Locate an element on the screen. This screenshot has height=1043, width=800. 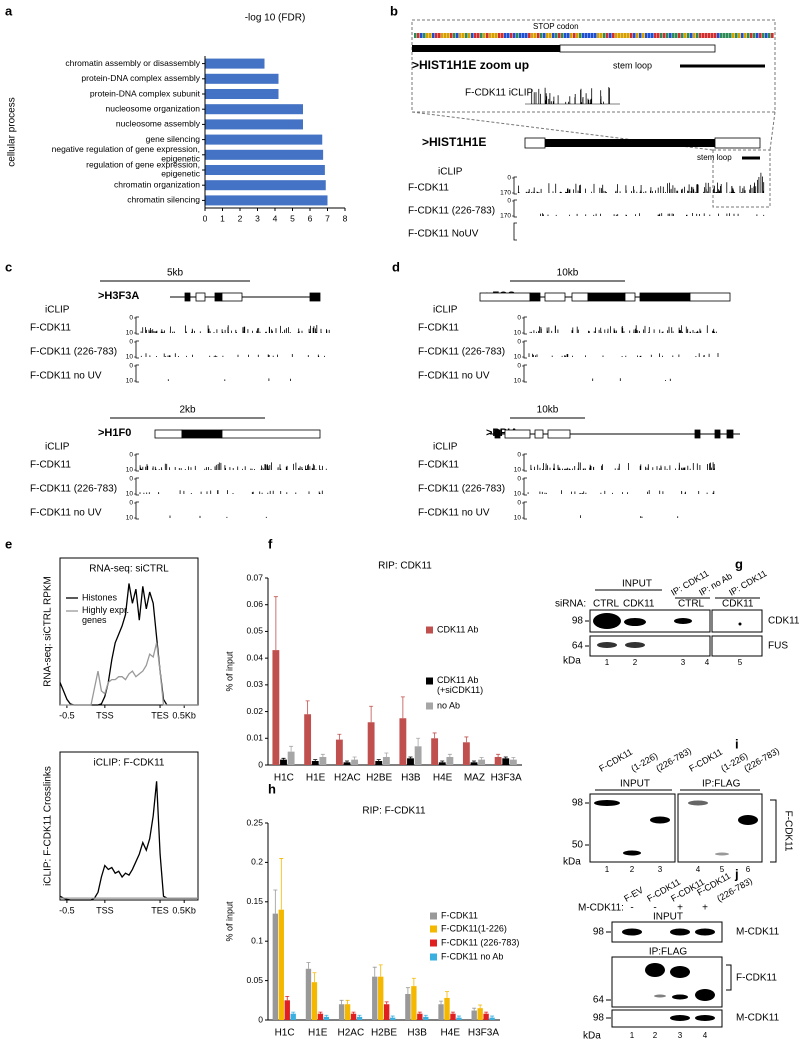
bracket is located at coordinates (773, 831).